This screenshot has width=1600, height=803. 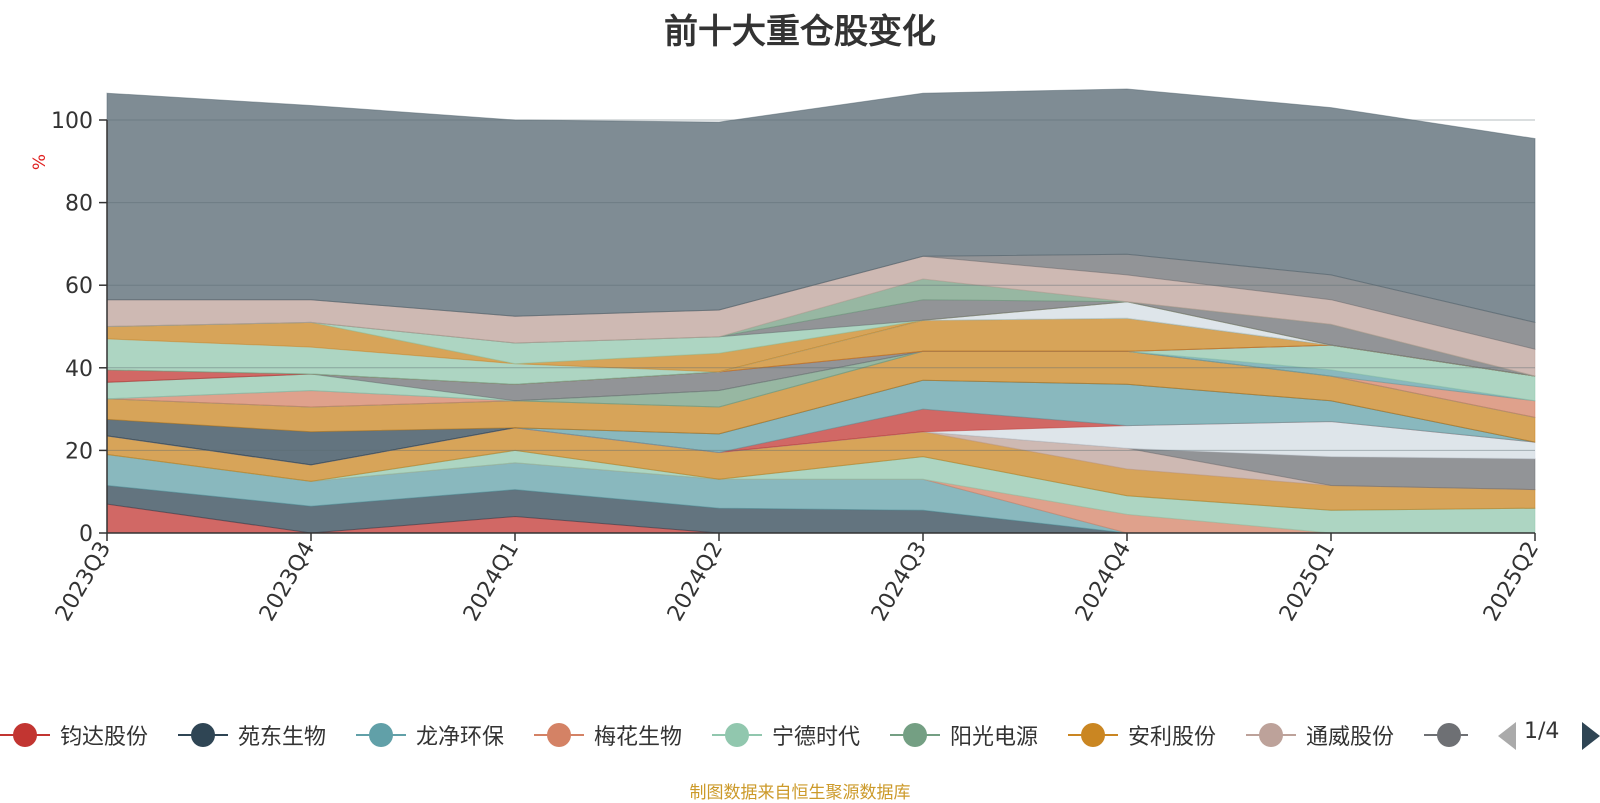 What do you see at coordinates (491, 582) in the screenshot?
I see `x-tick-label: 2024Q1` at bounding box center [491, 582].